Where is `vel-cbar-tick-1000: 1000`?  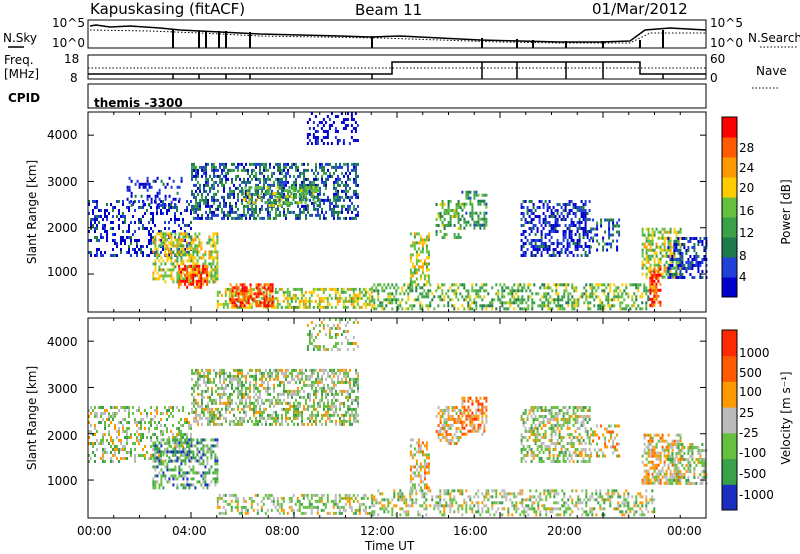
vel-cbar-tick-1000: 1000 is located at coordinates (754, 353).